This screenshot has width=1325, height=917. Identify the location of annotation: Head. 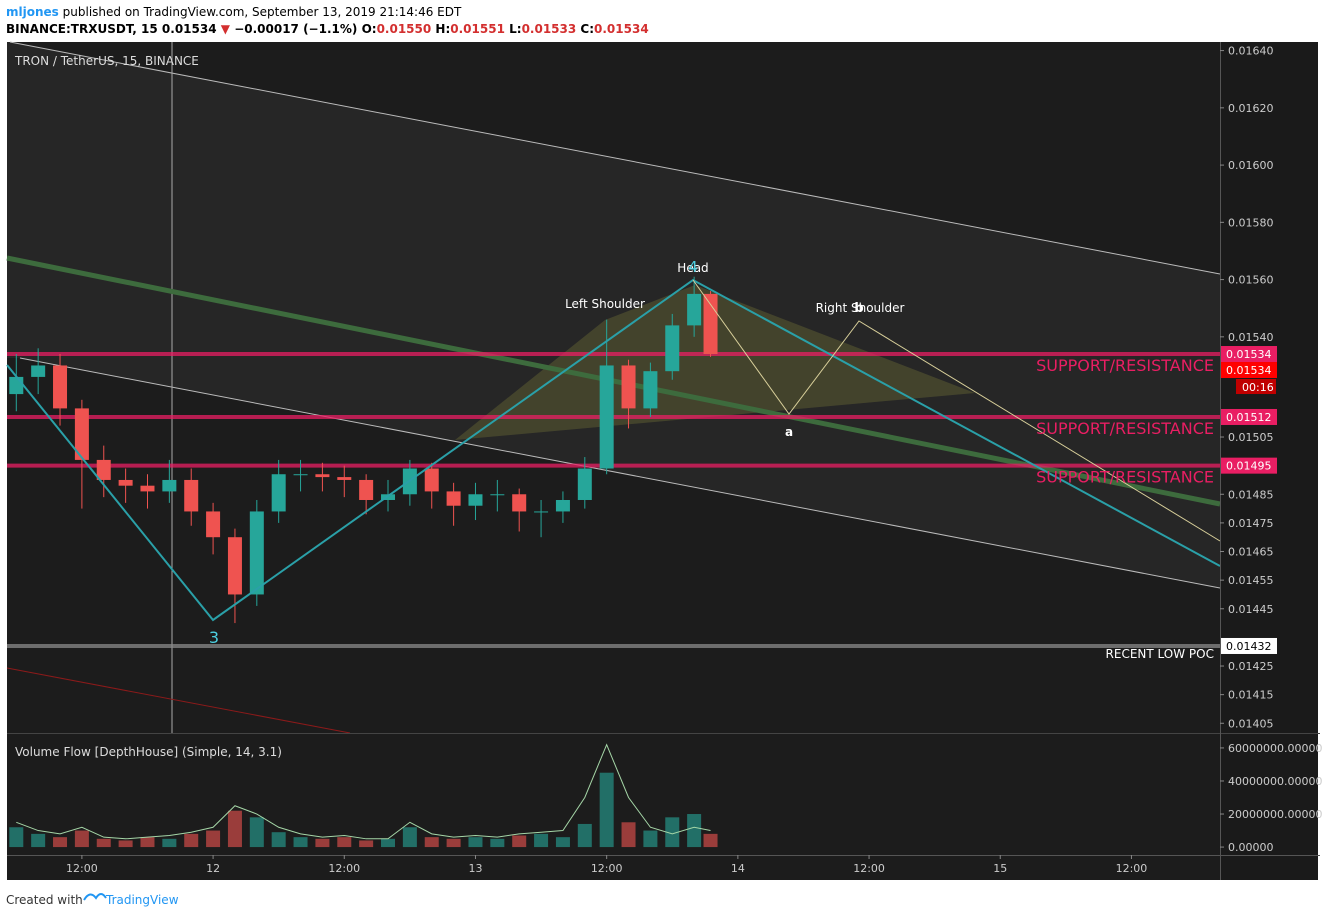
(692, 268).